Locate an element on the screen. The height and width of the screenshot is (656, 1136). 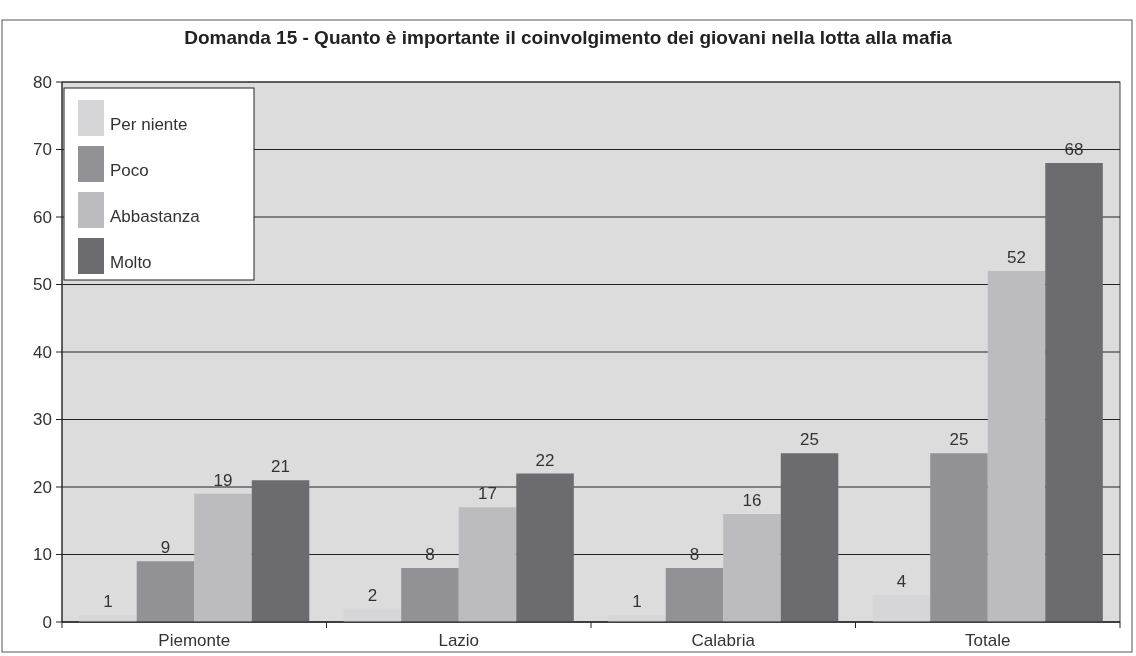
legend-label: Per niente is located at coordinates (149, 124).